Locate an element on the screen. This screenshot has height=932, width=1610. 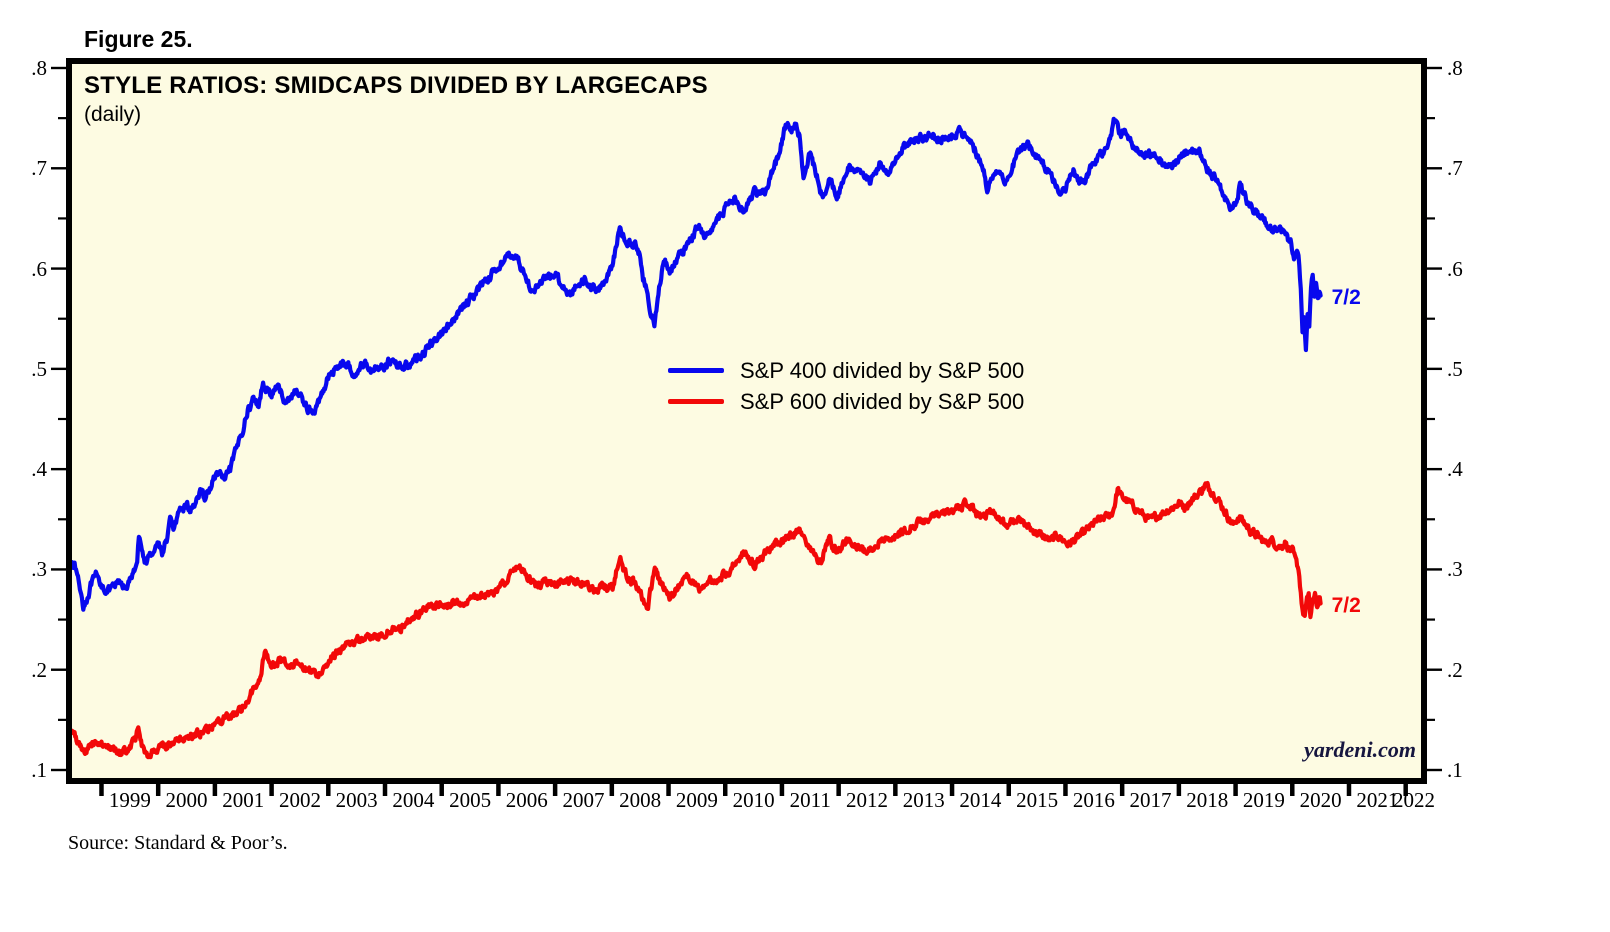
y-axis-tick-label-left: .4 is located at coordinates (39, 469).